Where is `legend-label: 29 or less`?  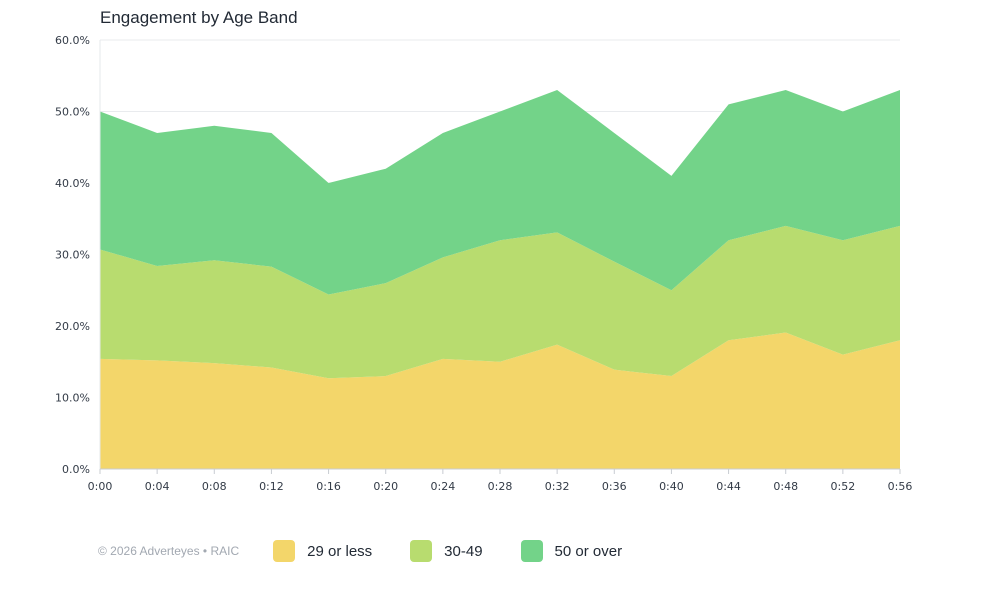
legend-label: 29 or less is located at coordinates (340, 551).